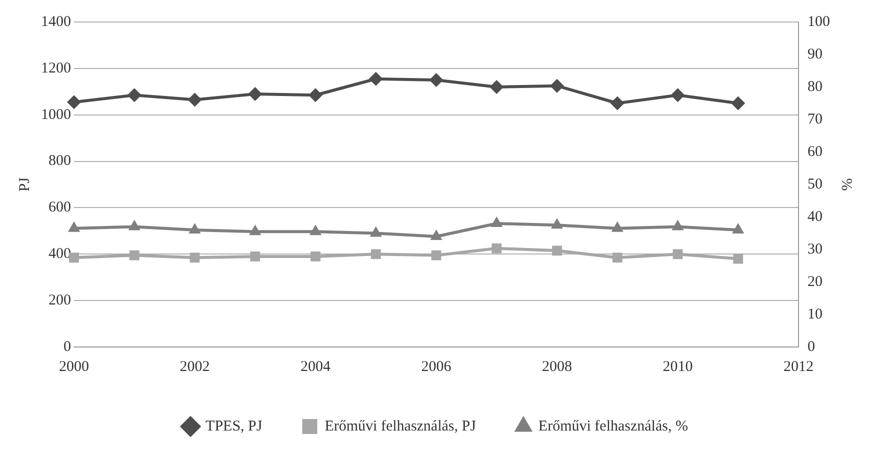 The height and width of the screenshot is (456, 881). I want to click on x-tick-label: 2000, so click(74, 366).